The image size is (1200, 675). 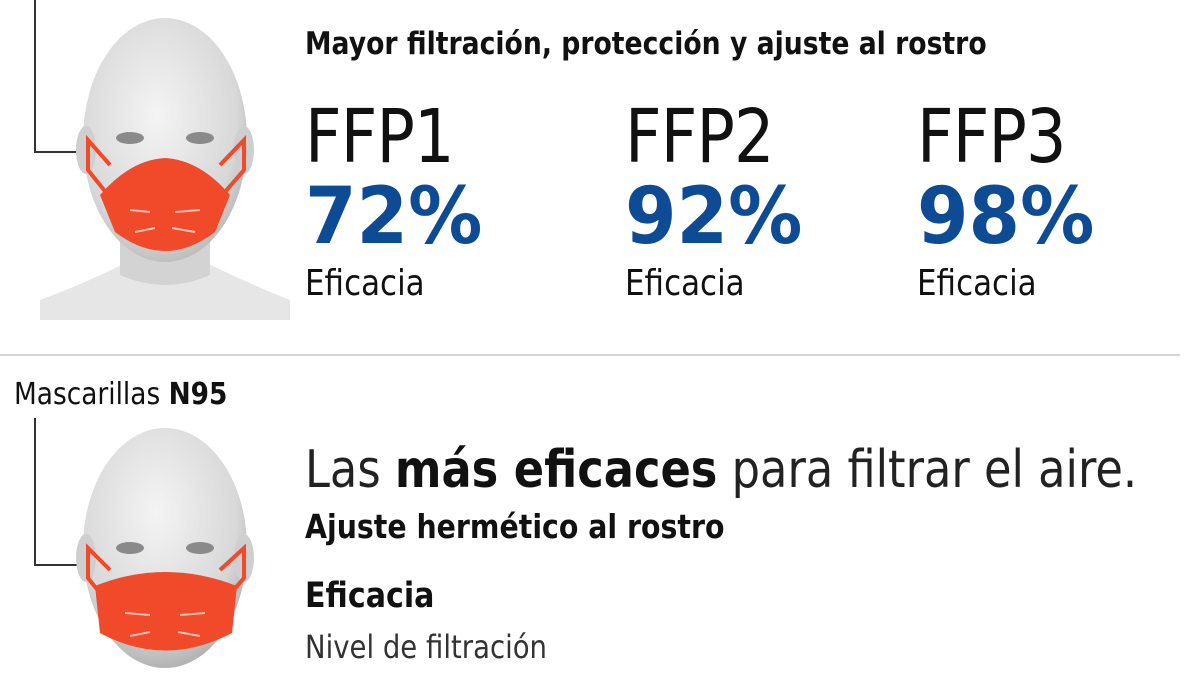 I want to click on ffp1-label: FFP1, so click(x=380, y=137).